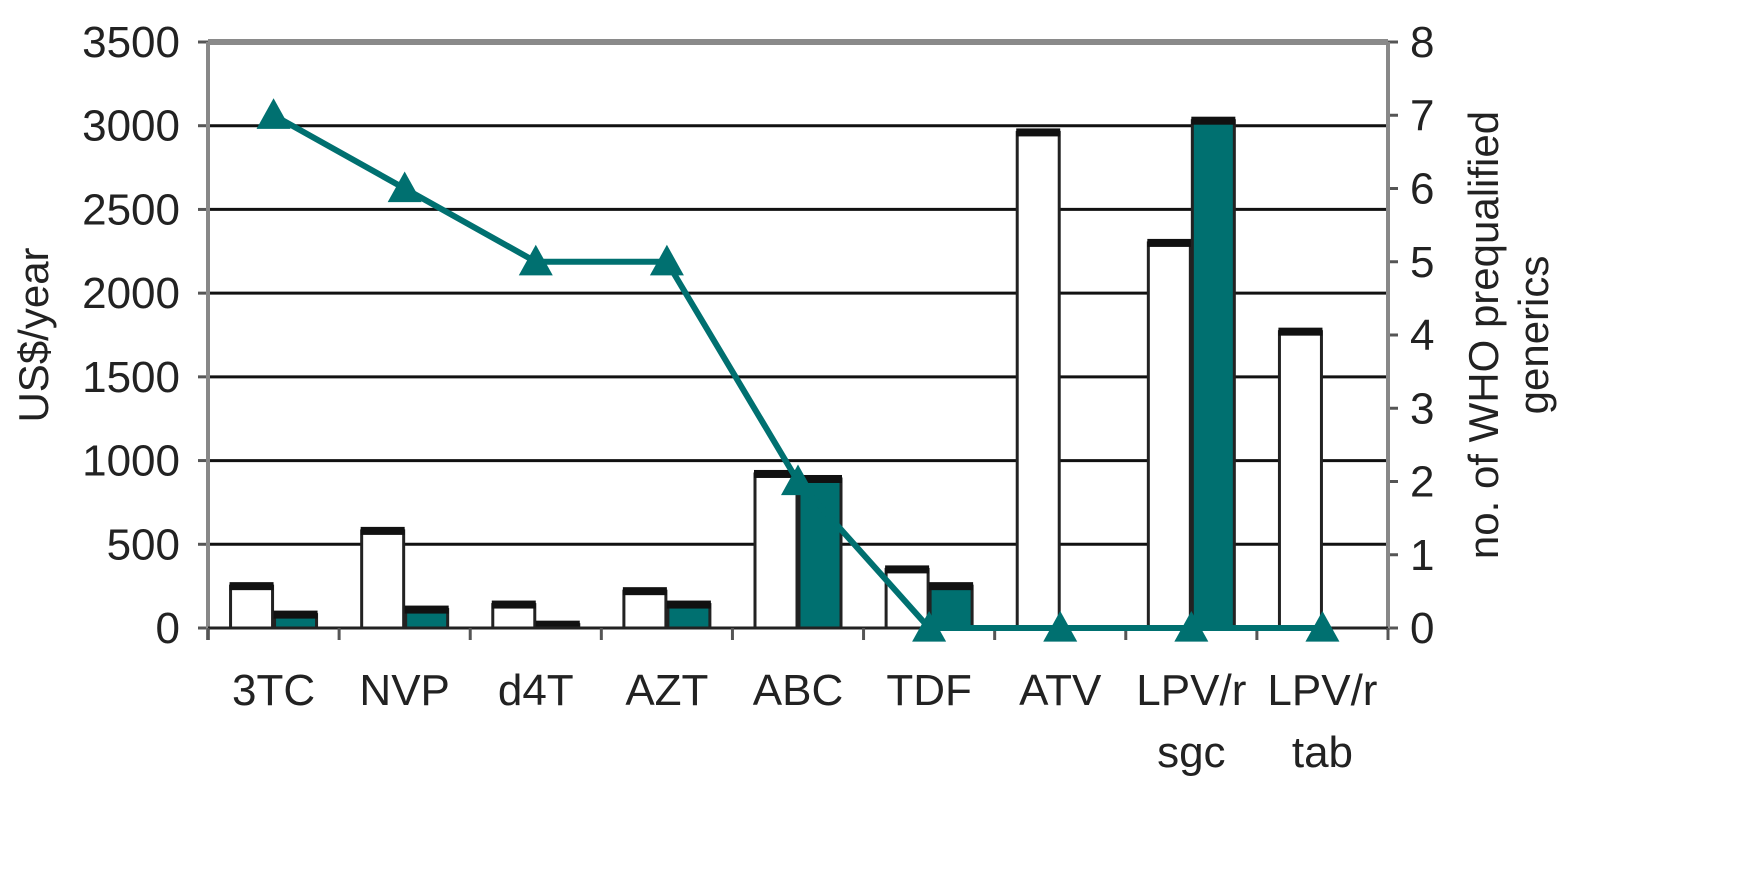 Image resolution: width=1753 pixels, height=873 pixels. I want to click on right-tick-label: 0, so click(1422, 628).